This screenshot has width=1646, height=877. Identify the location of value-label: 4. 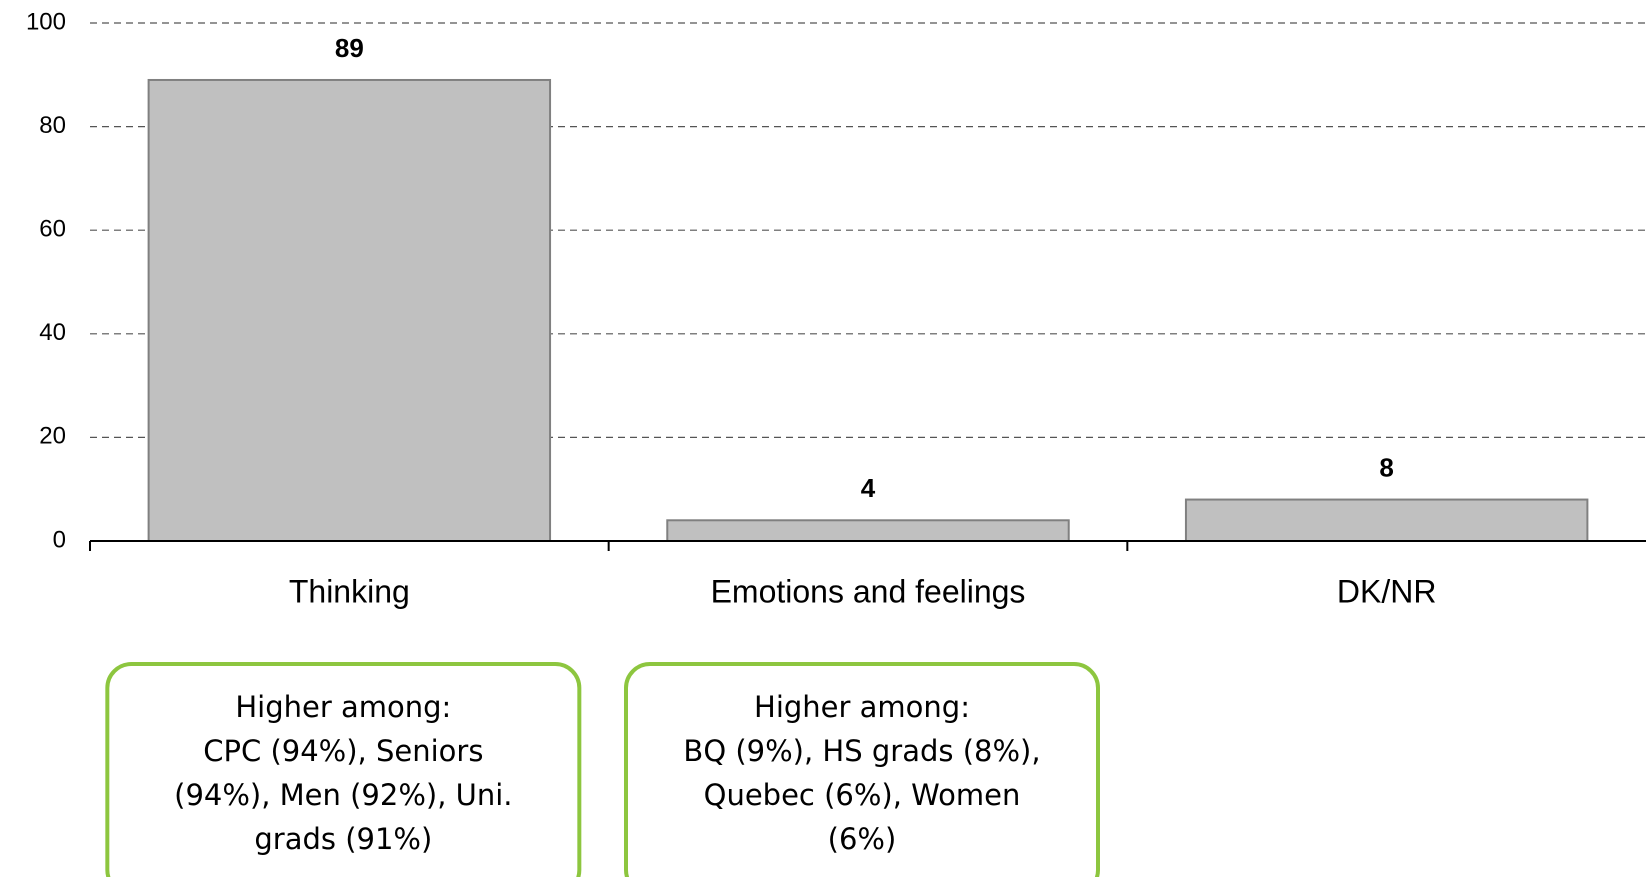
(868, 488).